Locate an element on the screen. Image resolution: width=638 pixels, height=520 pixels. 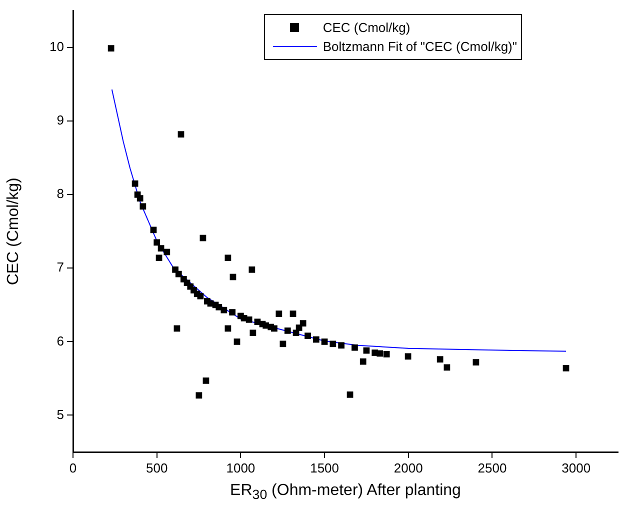
y-tick-label: 7 is located at coordinates (60, 267).